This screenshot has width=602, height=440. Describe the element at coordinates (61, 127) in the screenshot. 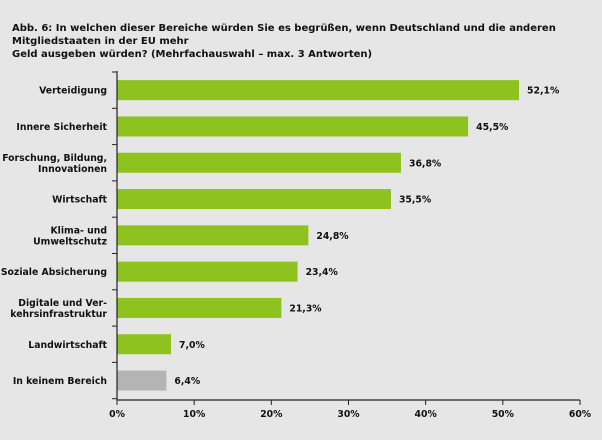

I see `category-label: Innere Sicherheit` at that location.